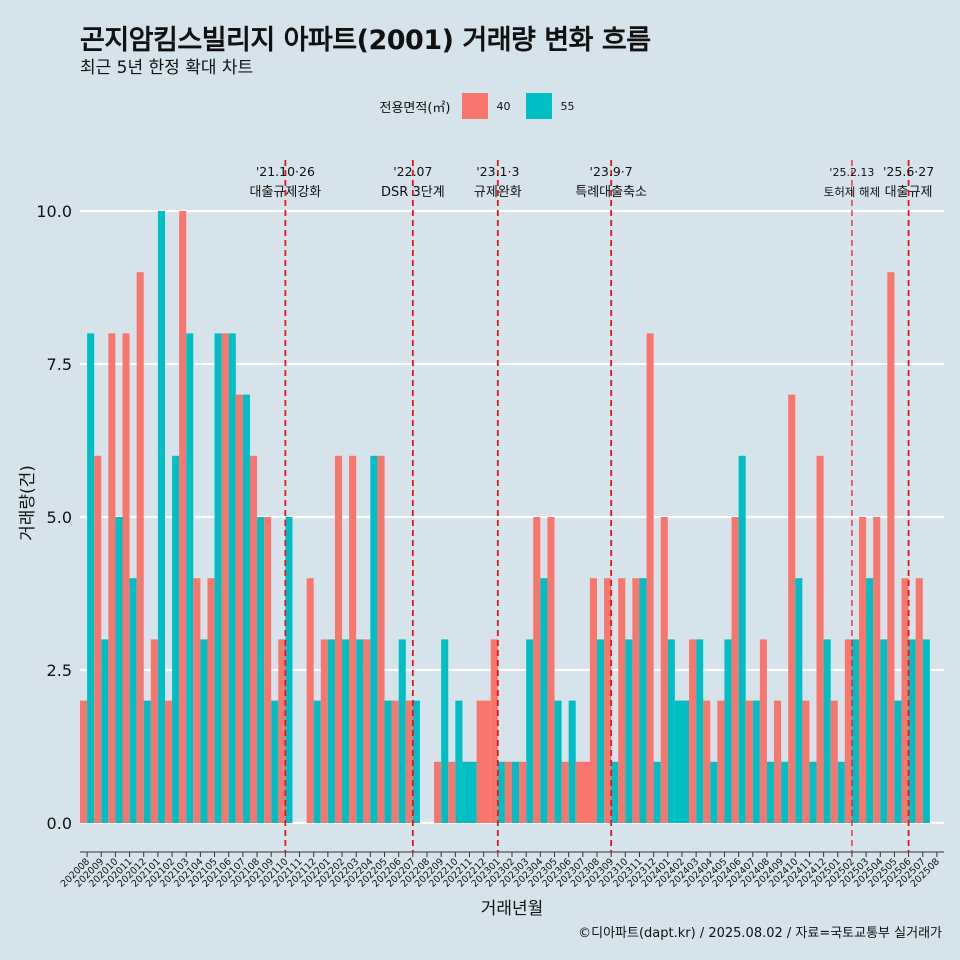  Describe the element at coordinates (415, 108) in the screenshot. I see `legend-title: 전용면적(㎡)` at that location.